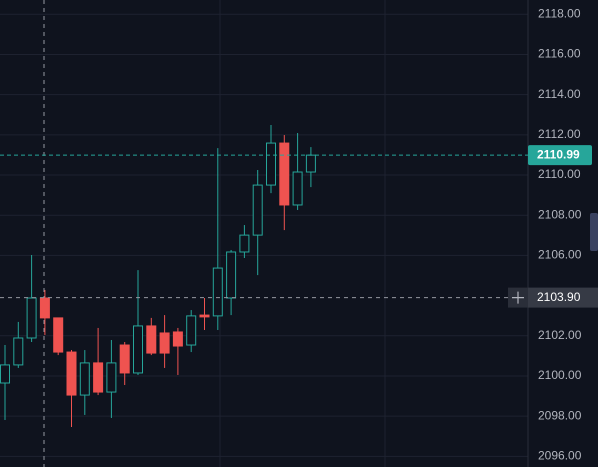  What do you see at coordinates (559, 174) in the screenshot?
I see `y-tick-label: 2110.00` at bounding box center [559, 174].